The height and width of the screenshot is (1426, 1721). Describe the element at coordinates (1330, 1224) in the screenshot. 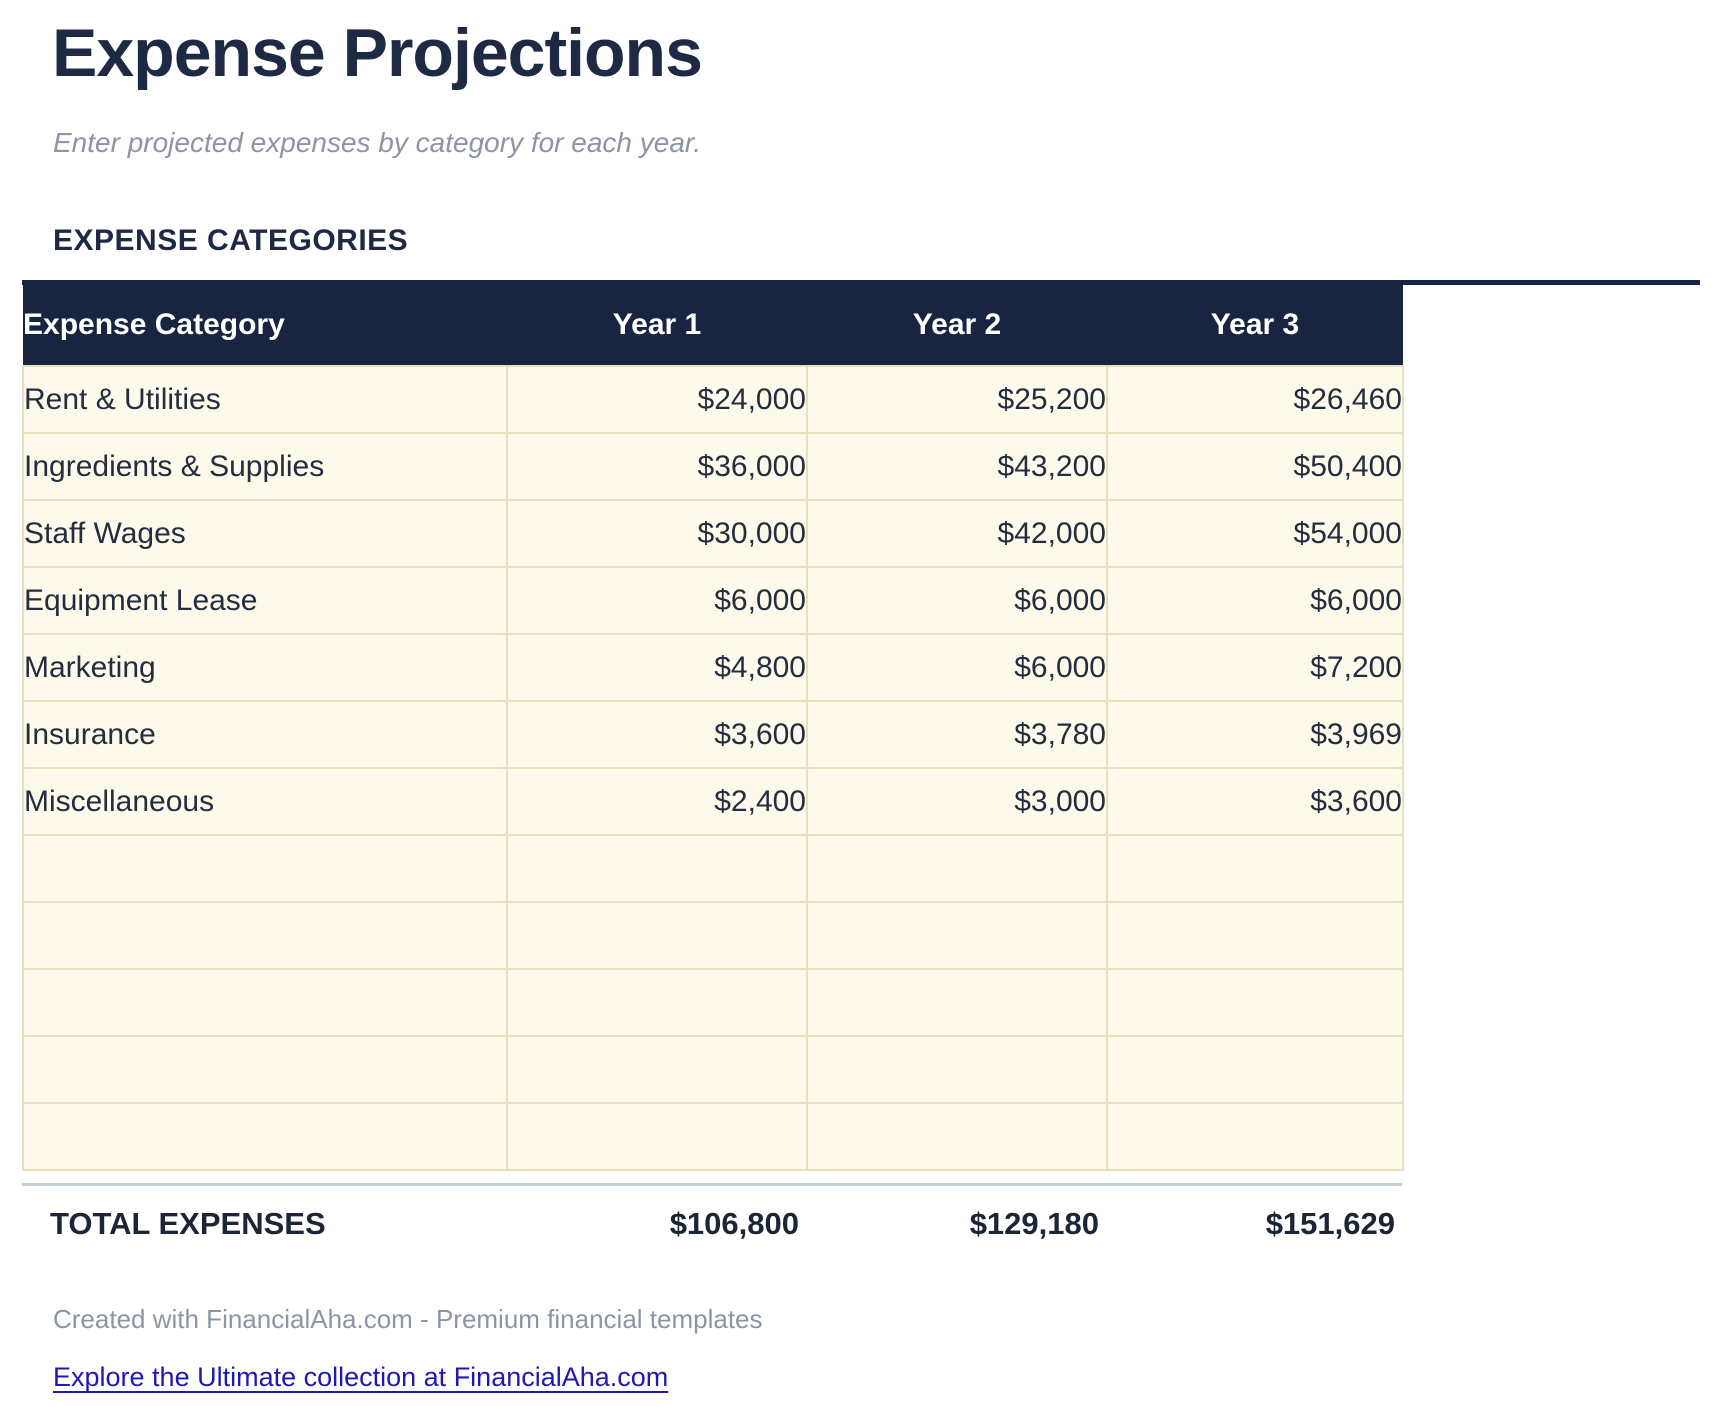

I see `total-year-3-value: $151,629` at that location.